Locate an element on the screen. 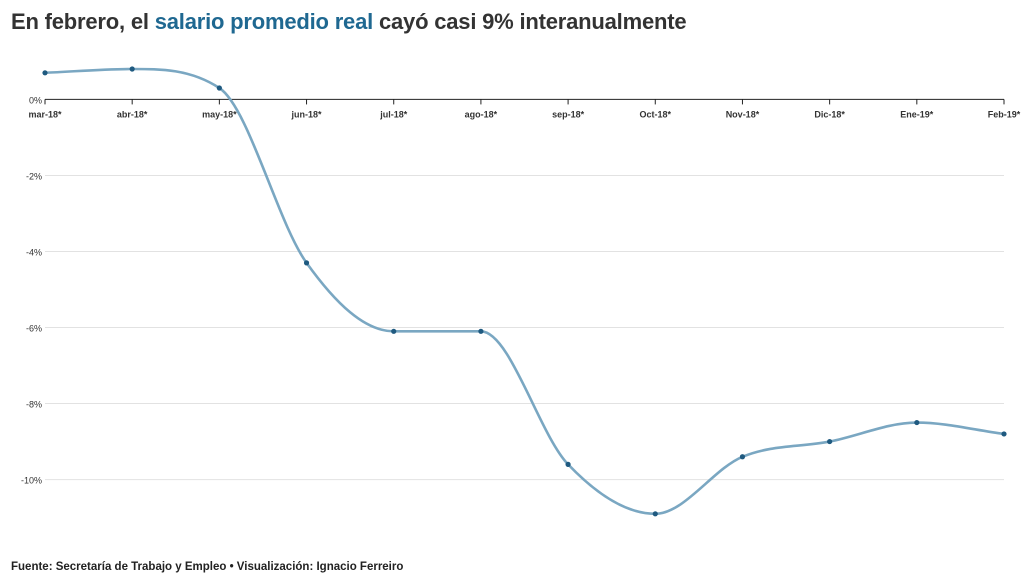  x-tick-label: Ene-19* is located at coordinates (917, 114).